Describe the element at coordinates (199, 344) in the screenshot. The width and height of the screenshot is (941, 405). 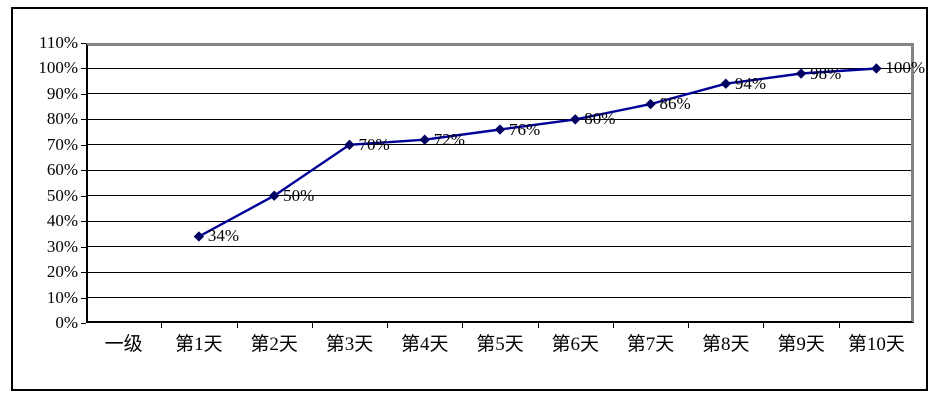
I see `x-axis-label-2: 第1天` at that location.